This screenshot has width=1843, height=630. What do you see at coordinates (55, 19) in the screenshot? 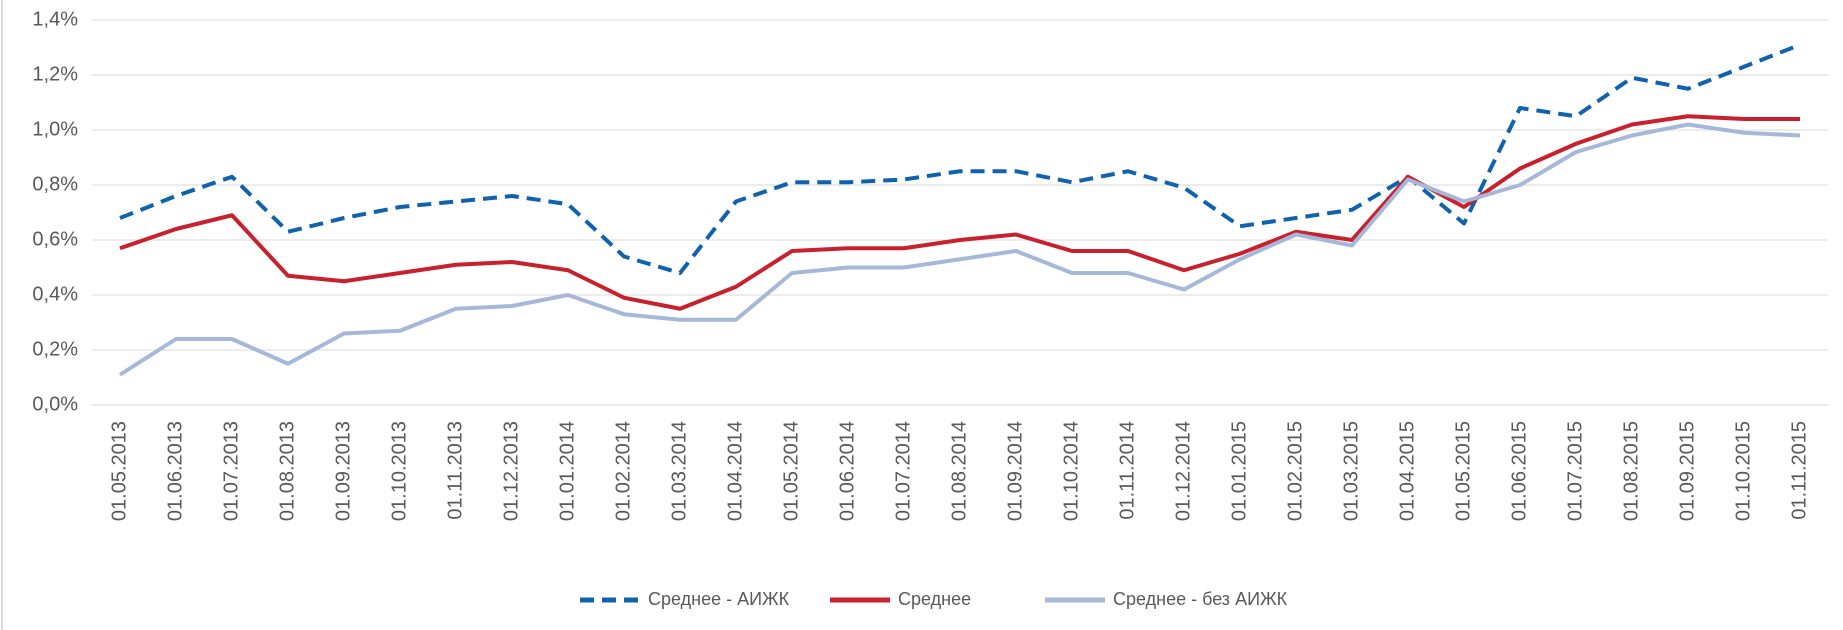
I see `y-tick-label: 1,4%` at bounding box center [55, 19].